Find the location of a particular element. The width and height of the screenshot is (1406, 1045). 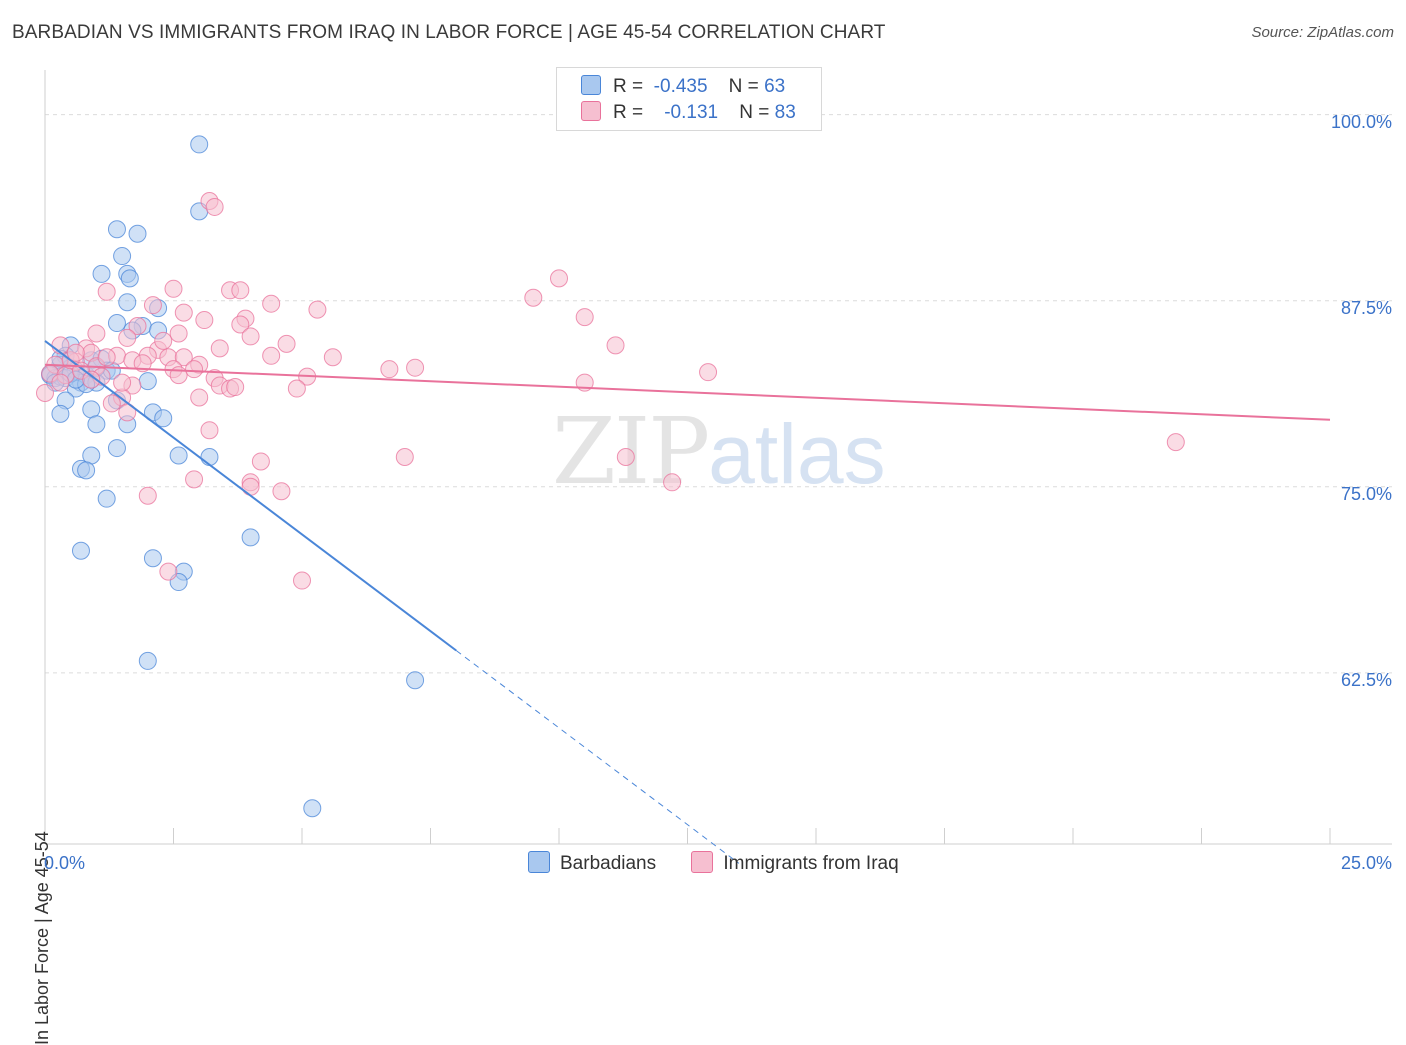

watermark-atlas: atlas is located at coordinates (797, 454).